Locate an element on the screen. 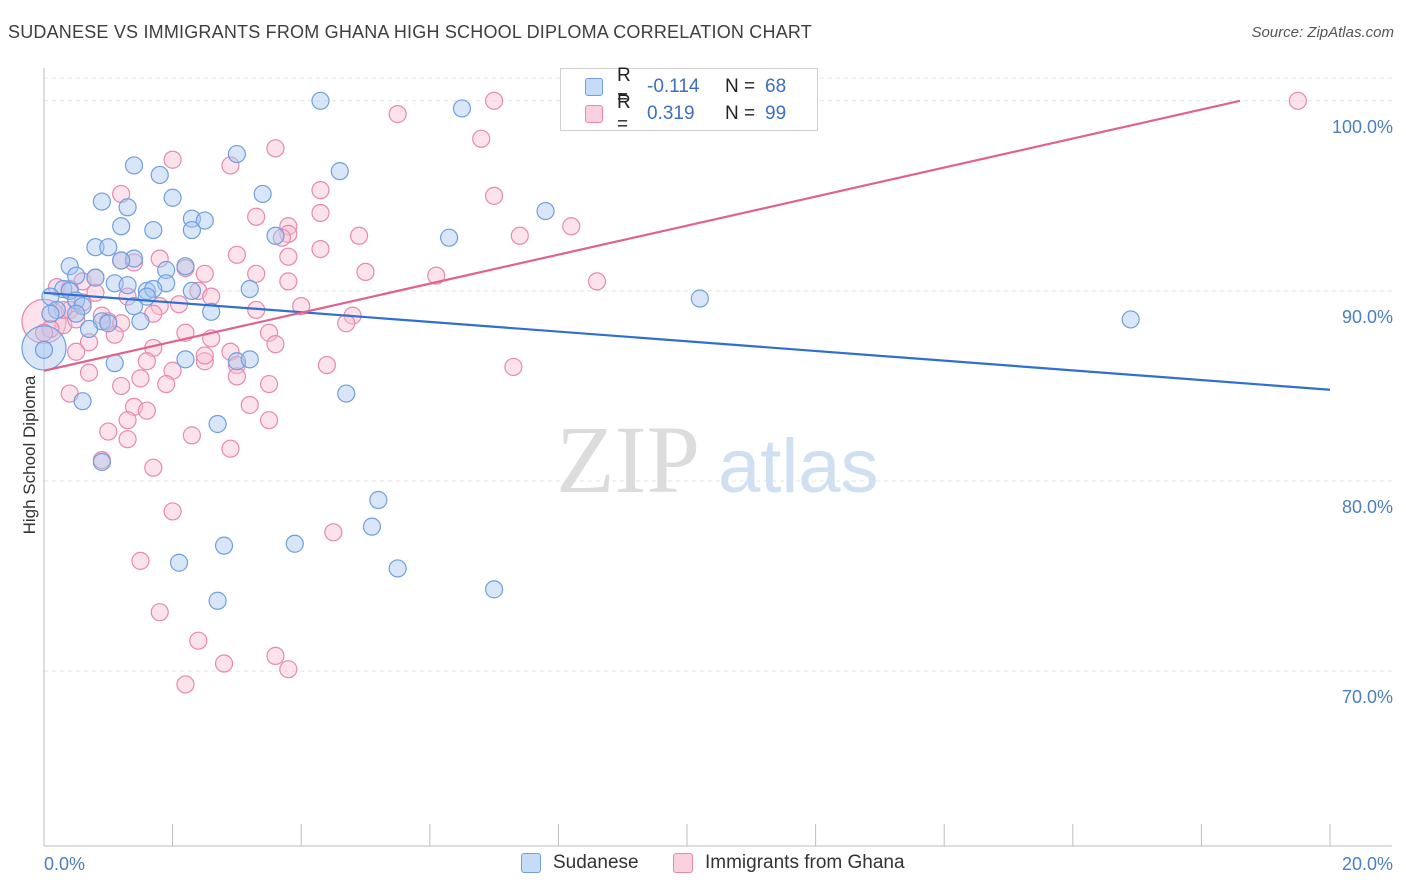 This screenshot has width=1406, height=892. legend-item-sudanese: Sudanese is located at coordinates (580, 863).